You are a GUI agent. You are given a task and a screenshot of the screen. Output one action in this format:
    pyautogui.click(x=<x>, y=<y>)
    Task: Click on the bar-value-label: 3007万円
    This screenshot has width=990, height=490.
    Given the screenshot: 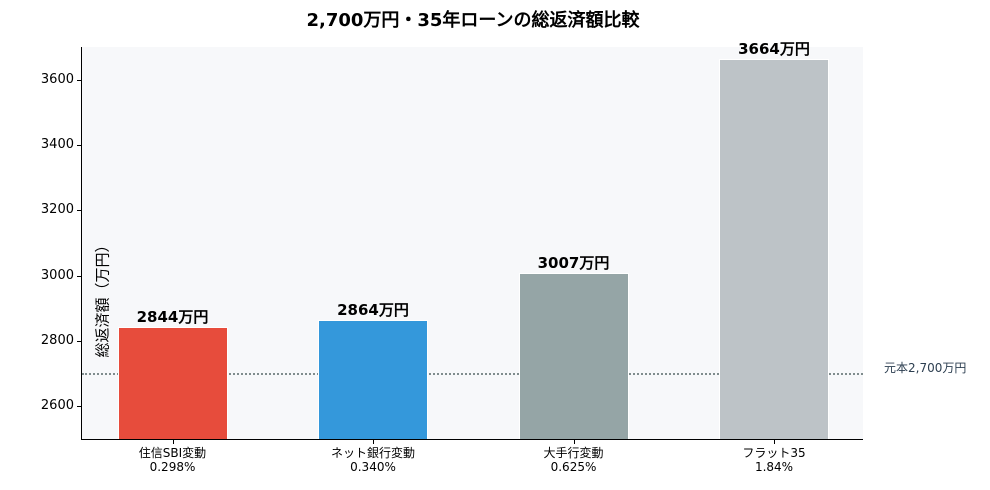 What is the action you would take?
    pyautogui.click(x=573, y=263)
    